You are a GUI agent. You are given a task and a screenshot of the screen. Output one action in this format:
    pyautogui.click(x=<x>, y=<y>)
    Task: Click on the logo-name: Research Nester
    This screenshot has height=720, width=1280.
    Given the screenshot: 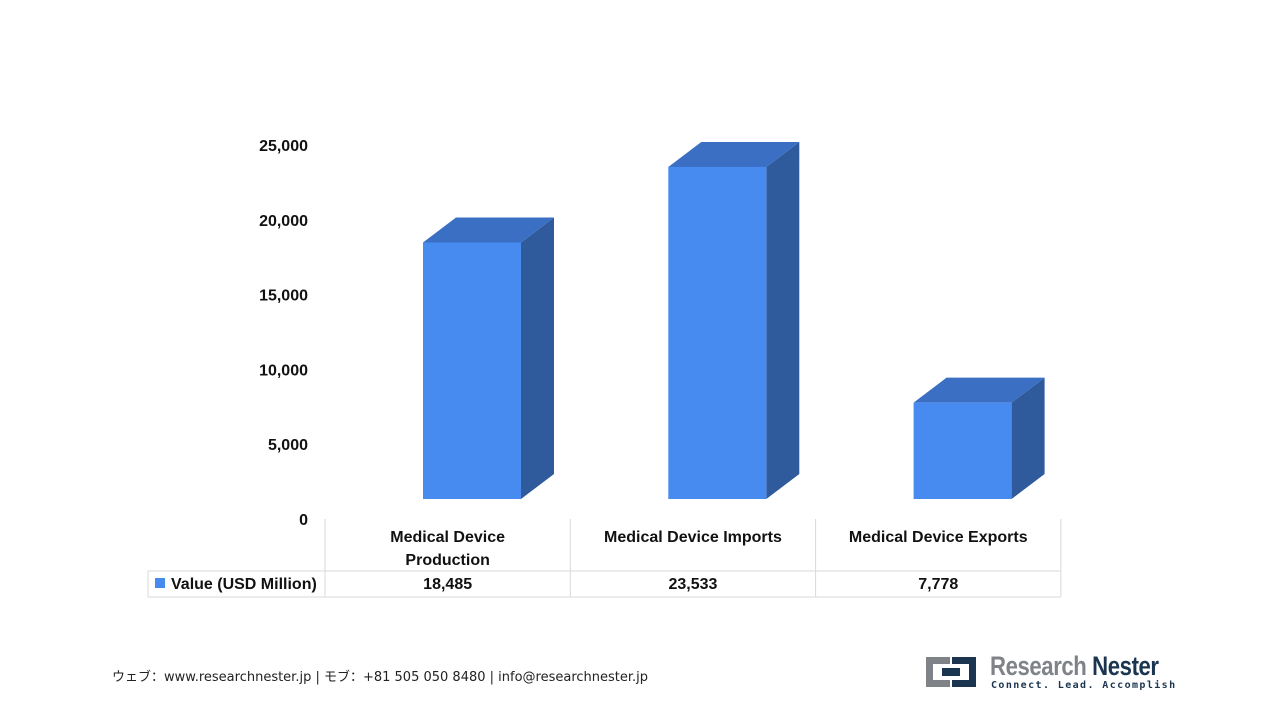 What is the action you would take?
    pyautogui.click(x=1074, y=666)
    